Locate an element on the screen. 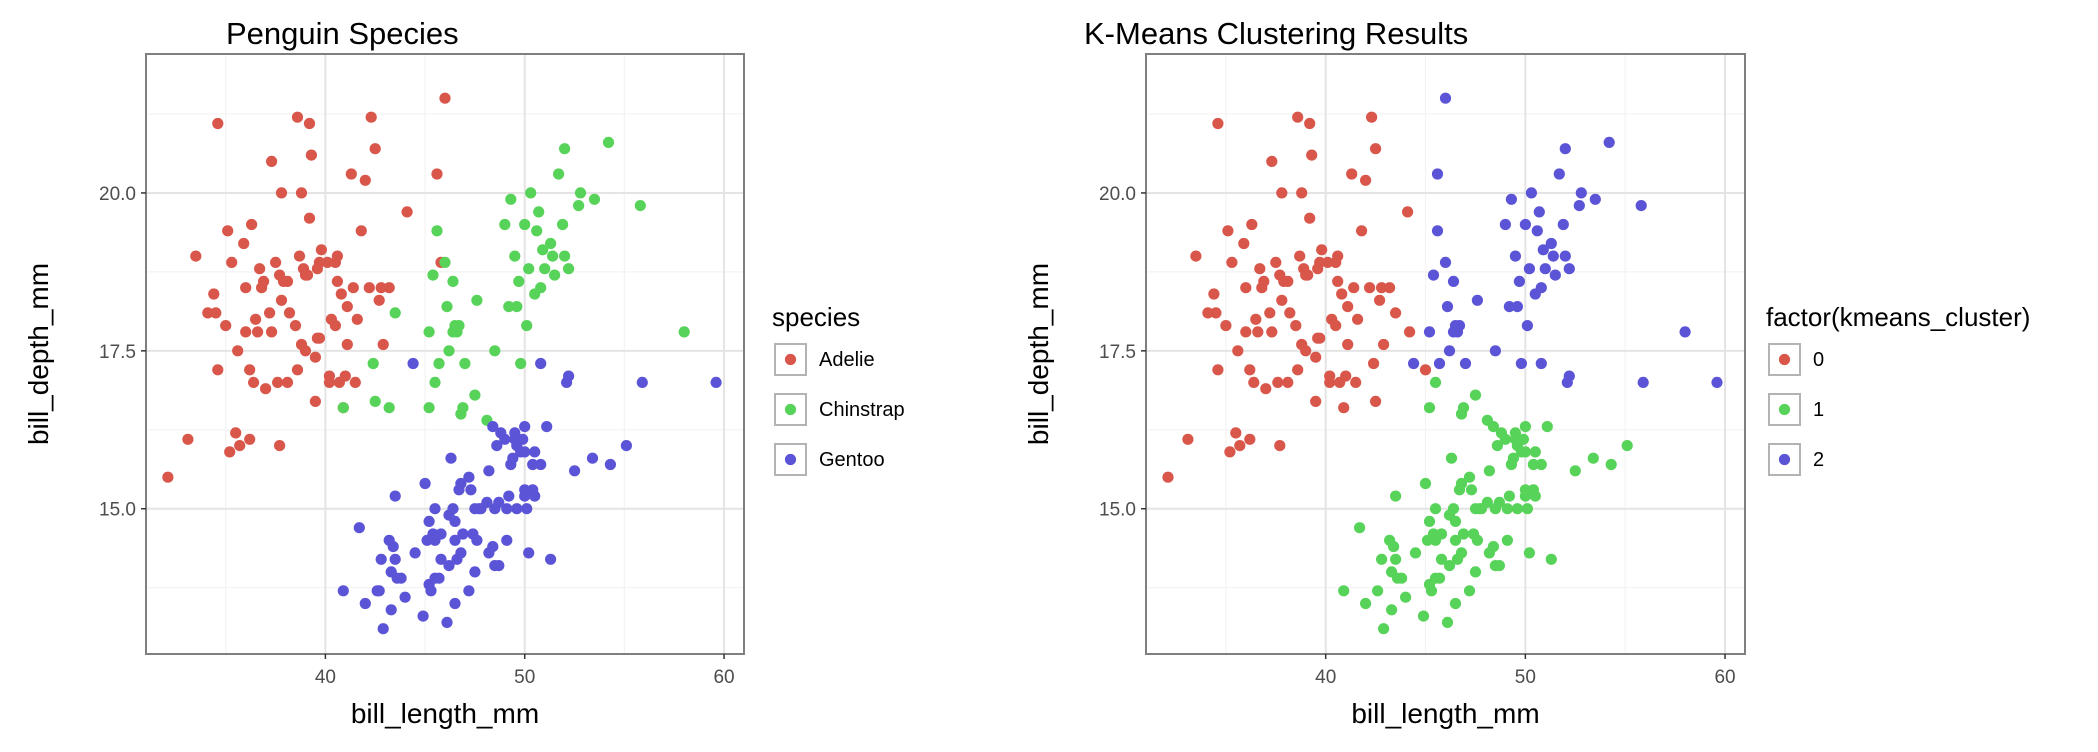  y-tick-label: 20.0 is located at coordinates (117, 194).